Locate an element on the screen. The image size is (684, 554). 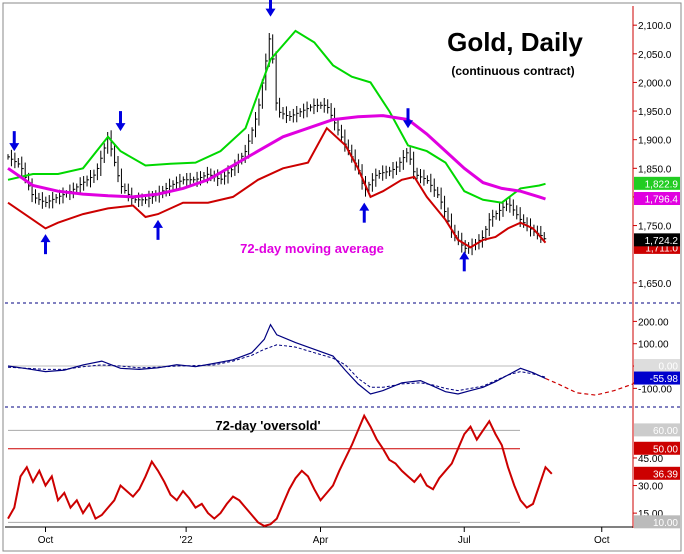
x-axis: Oct '22 Apr Jul Oct is located at coordinates (324, 536).